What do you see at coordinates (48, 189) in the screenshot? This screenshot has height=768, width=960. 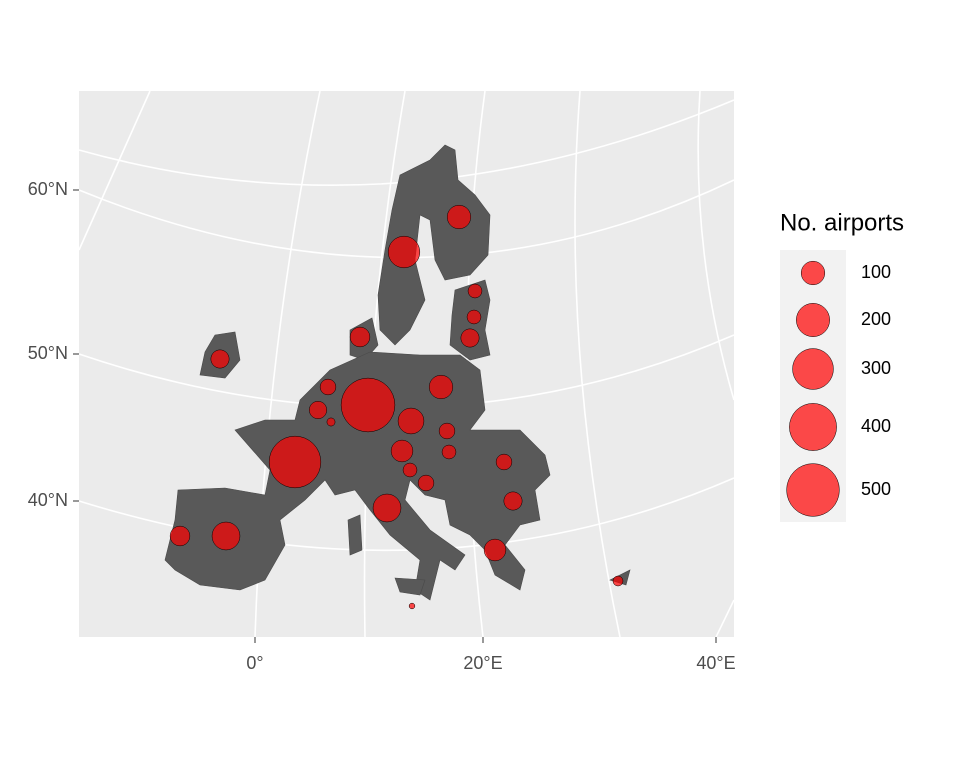 I see `y-axis-label: 60°N` at bounding box center [48, 189].